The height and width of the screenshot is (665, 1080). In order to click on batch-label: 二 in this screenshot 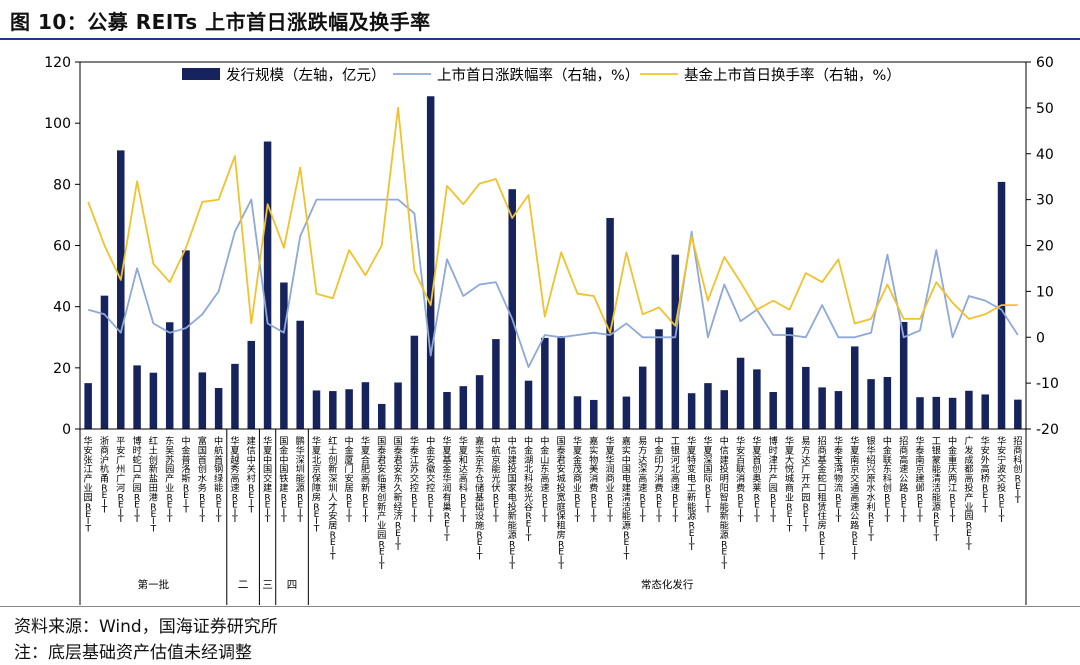, I will do `click(243, 585)`.